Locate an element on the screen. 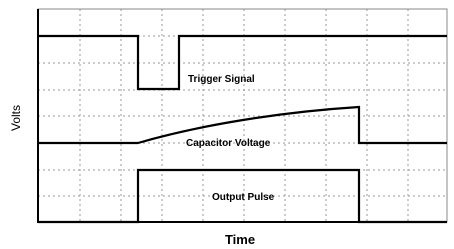 This screenshot has width=454, height=249. capacitor-wave is located at coordinates (242, 125).